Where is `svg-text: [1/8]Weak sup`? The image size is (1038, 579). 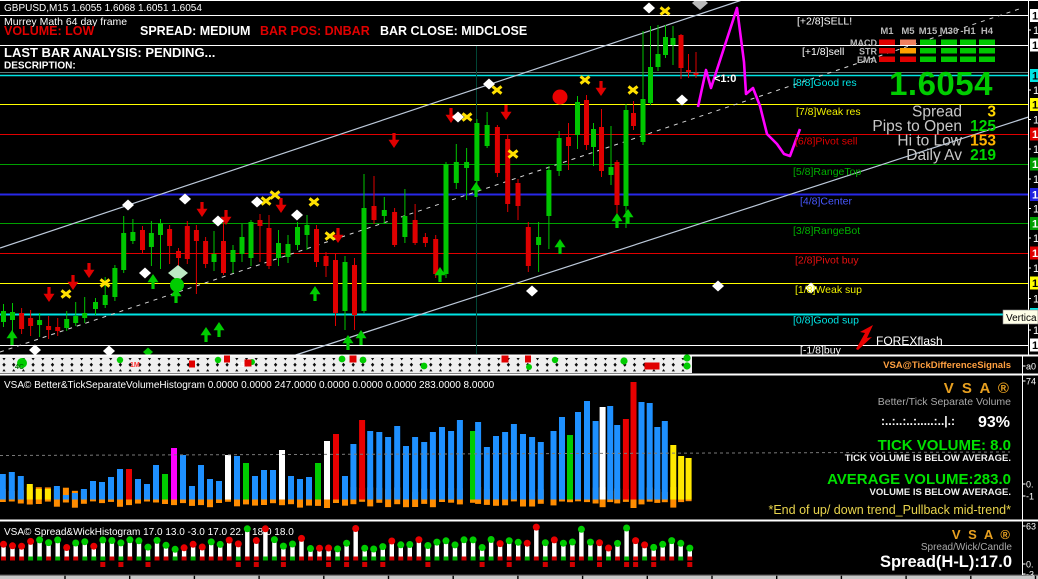 svg-text: [1/8]Weak sup is located at coordinates (828, 290).